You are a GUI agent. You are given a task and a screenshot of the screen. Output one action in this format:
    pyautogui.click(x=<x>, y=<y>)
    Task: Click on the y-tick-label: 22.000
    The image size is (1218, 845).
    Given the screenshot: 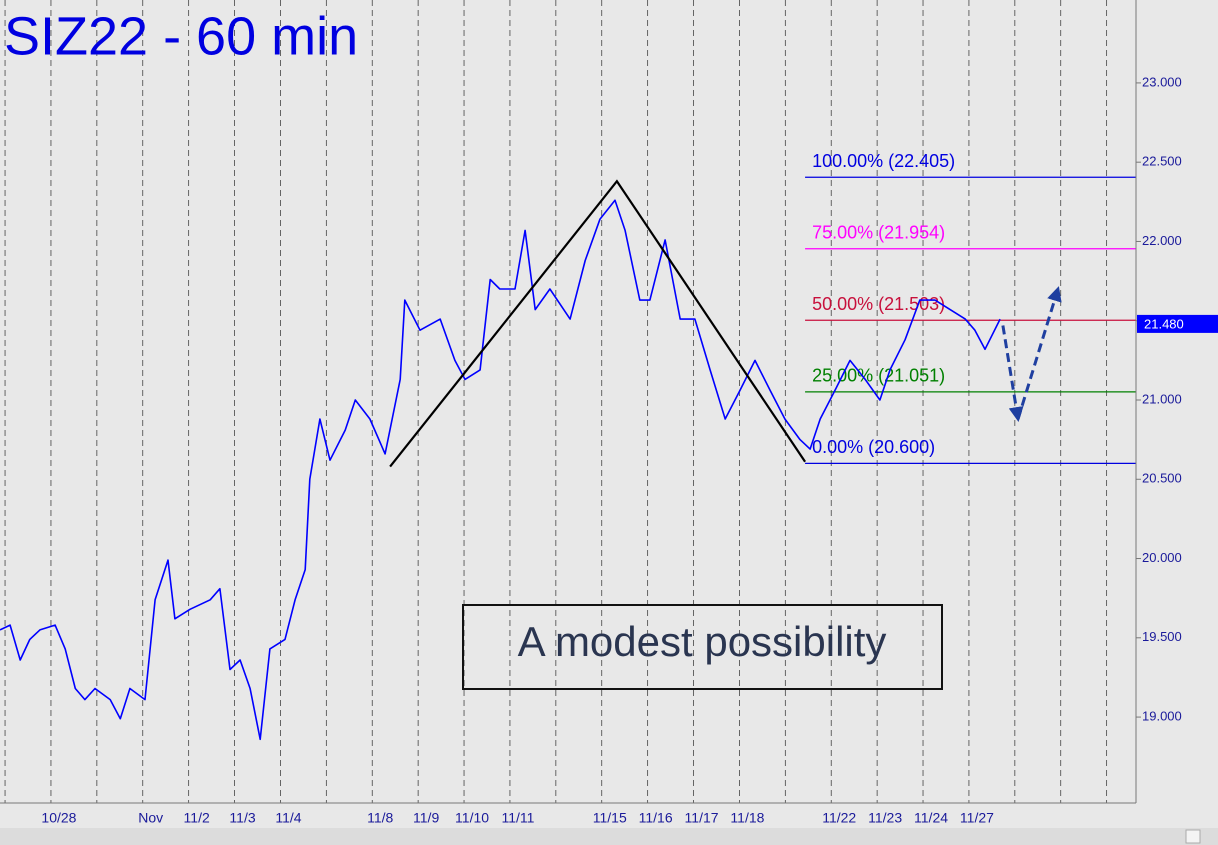 What is the action you would take?
    pyautogui.click(x=1162, y=240)
    